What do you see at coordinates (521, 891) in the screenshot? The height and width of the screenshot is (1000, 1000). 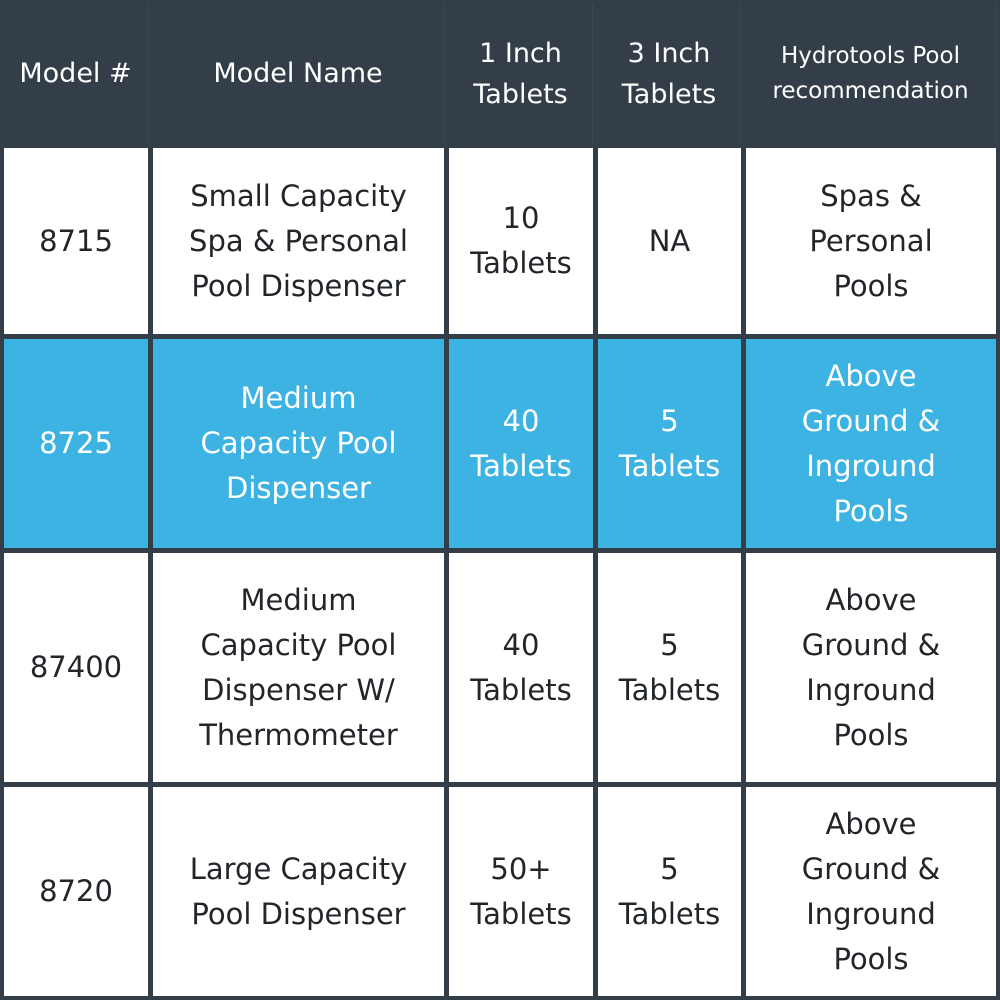 I see `cell-1-inch: 50+ Tablets` at bounding box center [521, 891].